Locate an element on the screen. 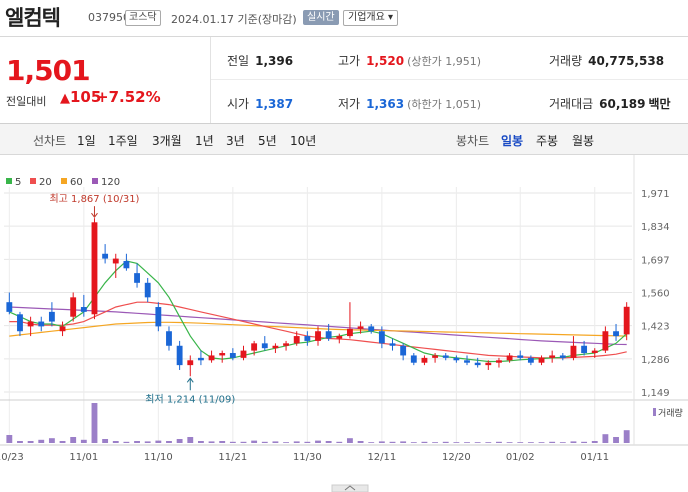  y-tick-label: 1,971 is located at coordinates (655, 194).